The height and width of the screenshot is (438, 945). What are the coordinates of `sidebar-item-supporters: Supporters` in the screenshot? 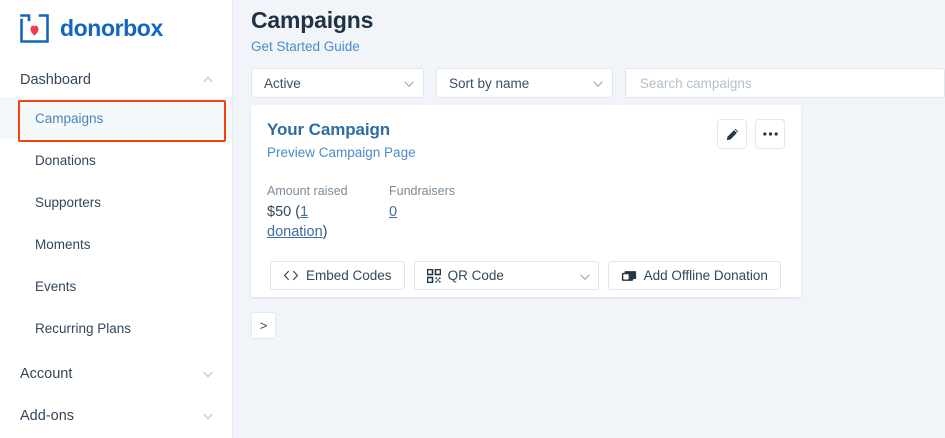 It's located at (116, 202).